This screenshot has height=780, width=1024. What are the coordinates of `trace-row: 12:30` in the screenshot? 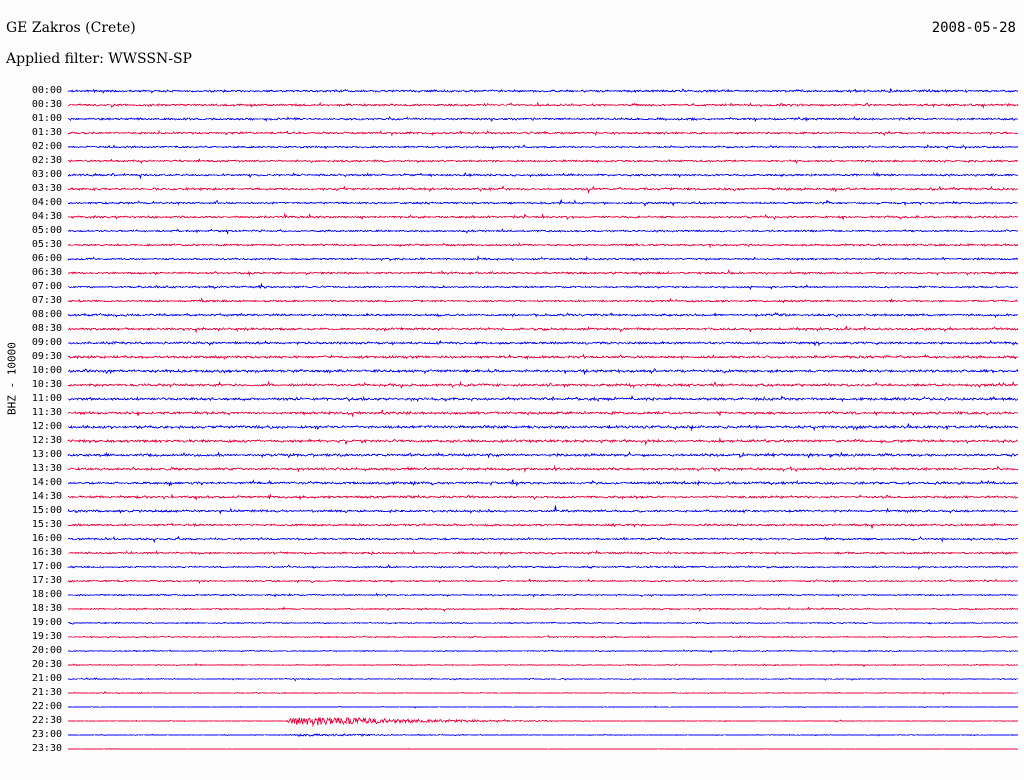 It's located at (512, 441).